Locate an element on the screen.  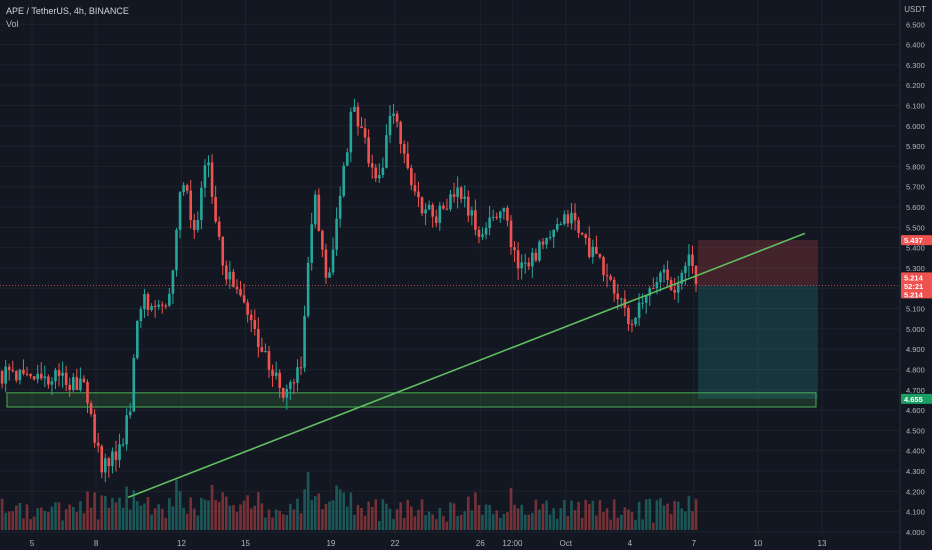
symbol-title: APE / TetherUS, 4h, BINANCE is located at coordinates (67, 11).